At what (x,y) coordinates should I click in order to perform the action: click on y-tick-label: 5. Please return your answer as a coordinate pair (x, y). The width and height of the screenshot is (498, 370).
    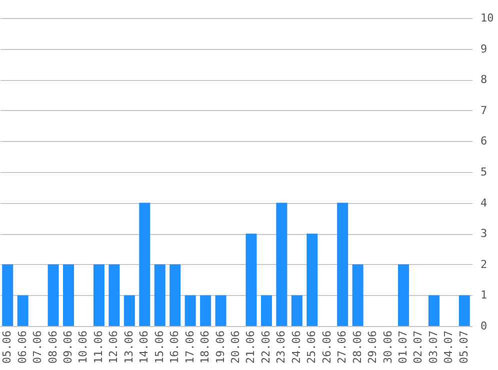
    Looking at the image, I should click on (484, 172).